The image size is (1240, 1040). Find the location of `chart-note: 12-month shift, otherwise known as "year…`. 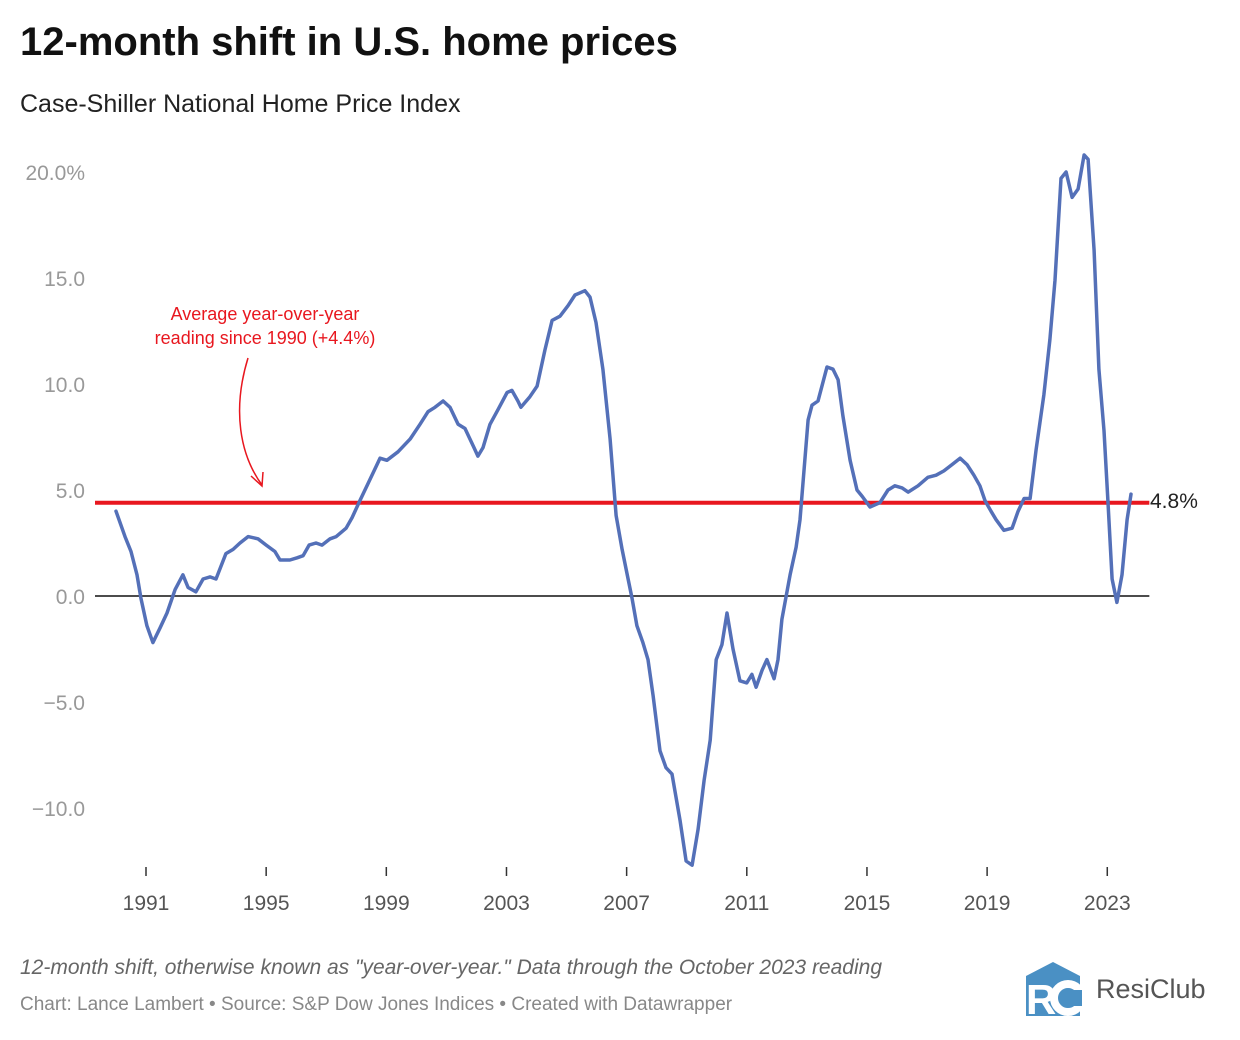

chart-note: 12-month shift, otherwise known as "year… is located at coordinates (451, 967).